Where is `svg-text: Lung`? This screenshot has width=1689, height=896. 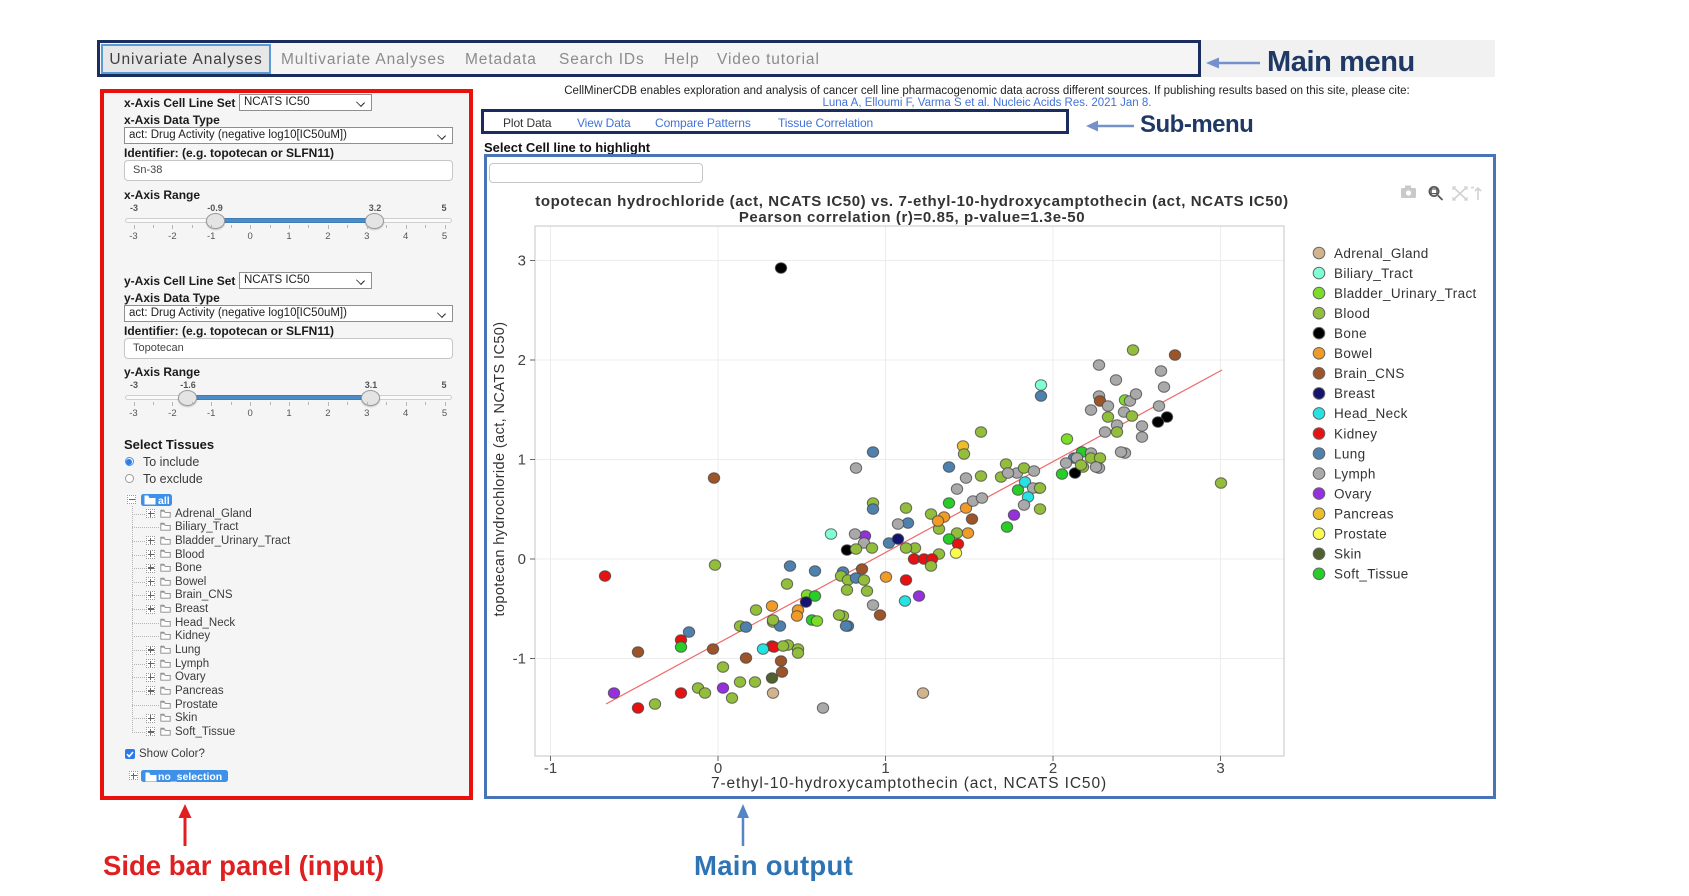 svg-text: Lung is located at coordinates (1349, 453).